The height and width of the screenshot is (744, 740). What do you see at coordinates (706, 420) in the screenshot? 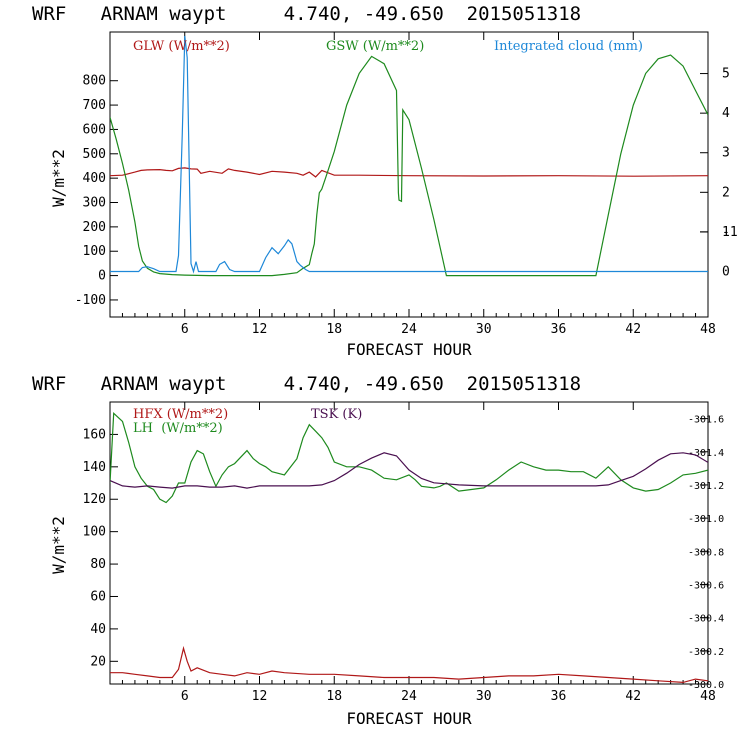
I see `y2-tick-label: -301.6` at bounding box center [706, 420].